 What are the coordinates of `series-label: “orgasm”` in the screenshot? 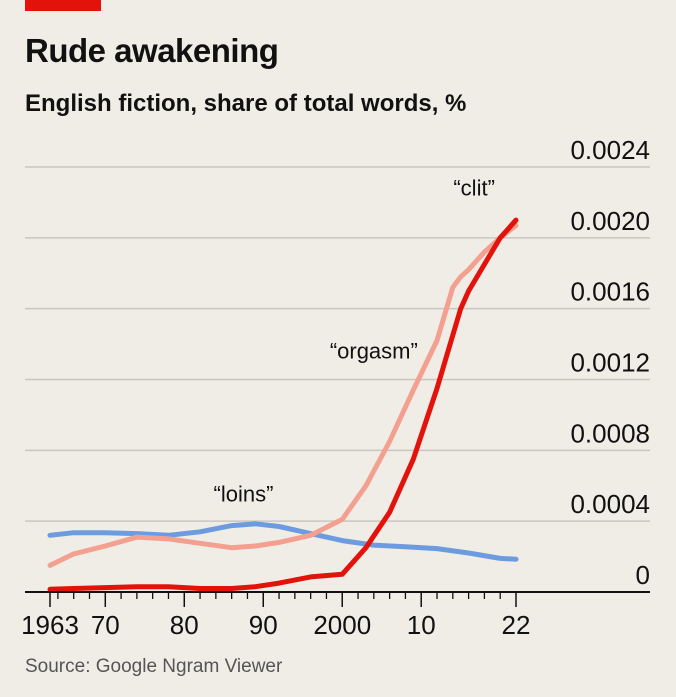 It's located at (374, 350).